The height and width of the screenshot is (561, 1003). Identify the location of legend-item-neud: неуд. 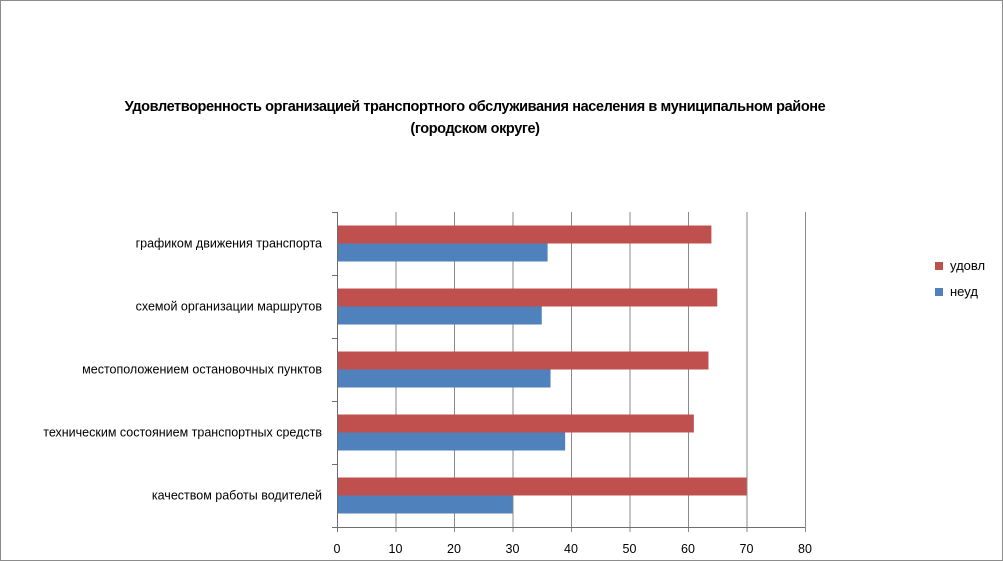
(956, 291).